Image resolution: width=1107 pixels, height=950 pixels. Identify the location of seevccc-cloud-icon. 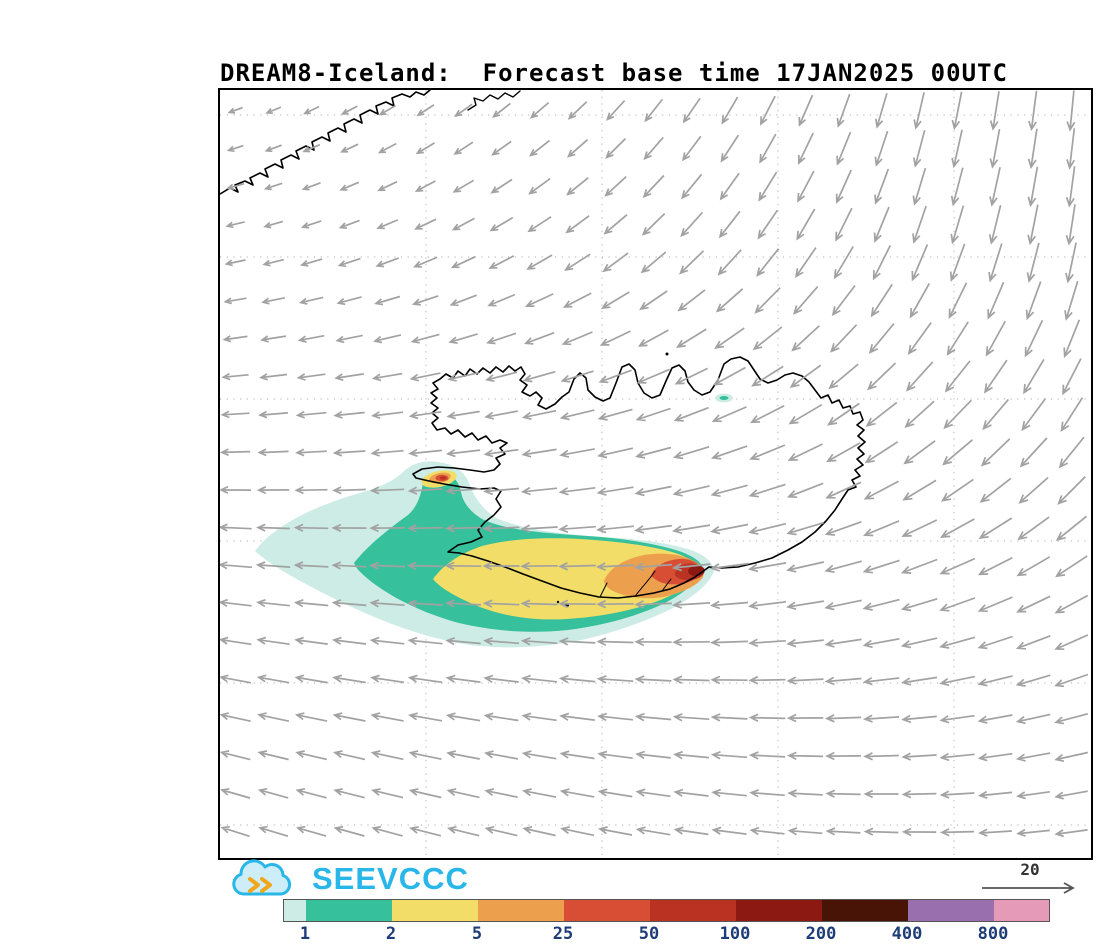
(262, 877).